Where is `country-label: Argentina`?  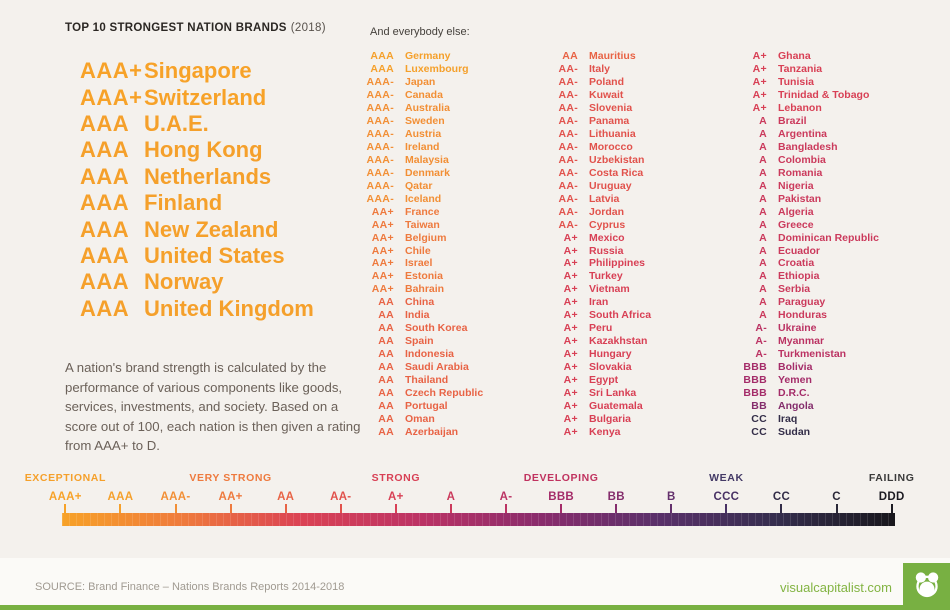 country-label: Argentina is located at coordinates (803, 134).